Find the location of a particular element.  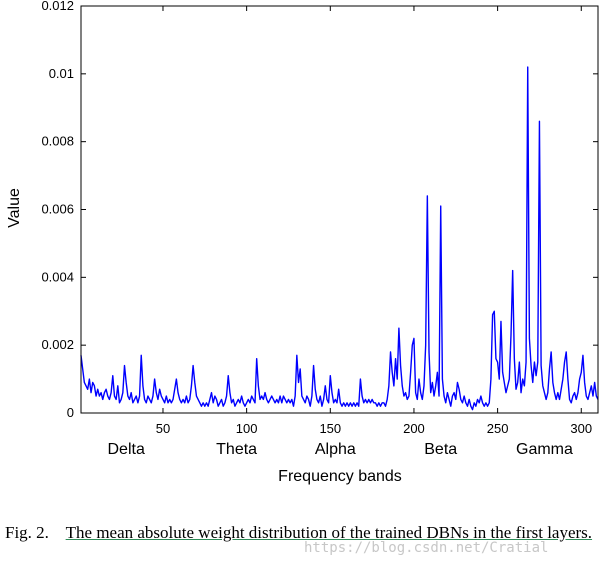

y-tick-label: 0.008 is located at coordinates (57, 141).